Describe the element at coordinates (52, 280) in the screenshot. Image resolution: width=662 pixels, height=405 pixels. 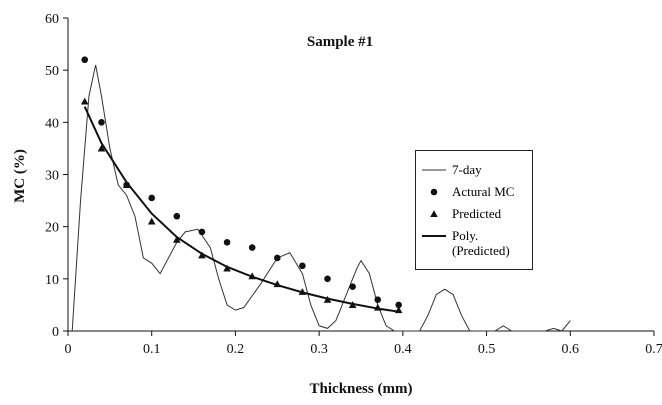
I see `y-tick-label: 10` at that location.